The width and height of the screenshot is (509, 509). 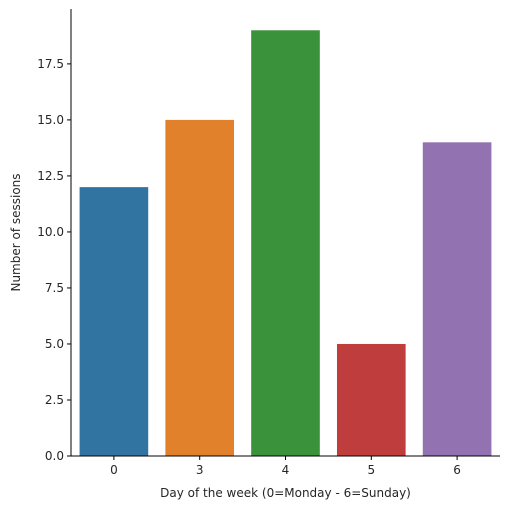 I want to click on x-tick-label: 0, so click(x=114, y=470).